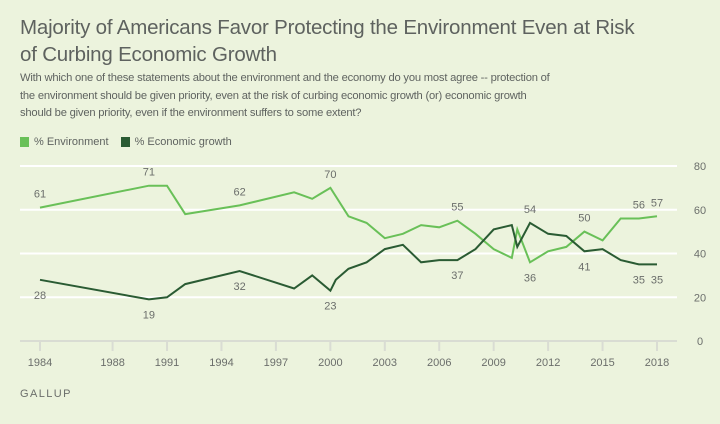 The width and height of the screenshot is (720, 424). I want to click on y-tick-label: 40, so click(700, 255).